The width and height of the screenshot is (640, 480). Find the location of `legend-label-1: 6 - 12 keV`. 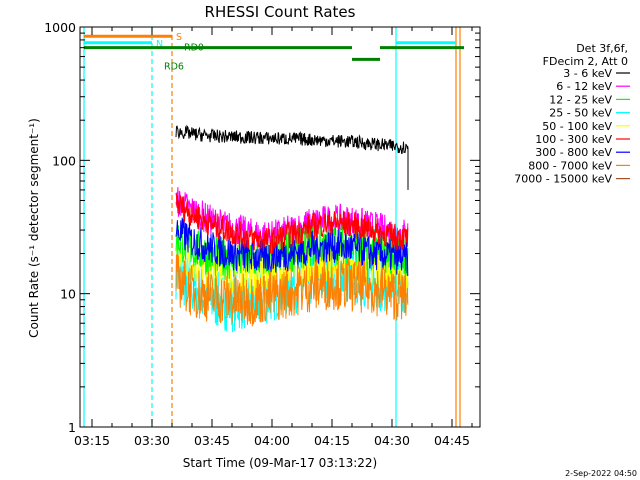

legend-label-1: 6 - 12 keV is located at coordinates (584, 86).